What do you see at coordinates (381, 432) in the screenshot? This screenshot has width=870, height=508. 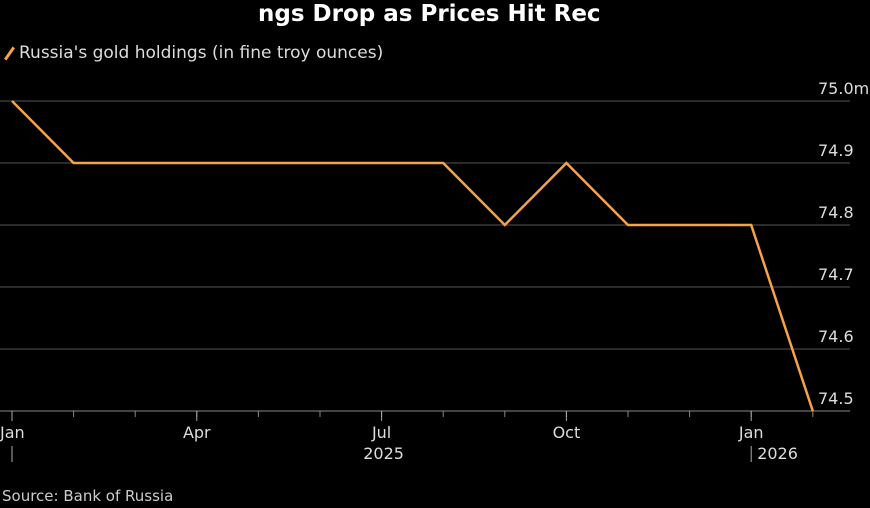 I see `x-tick-label: Jul` at bounding box center [381, 432].